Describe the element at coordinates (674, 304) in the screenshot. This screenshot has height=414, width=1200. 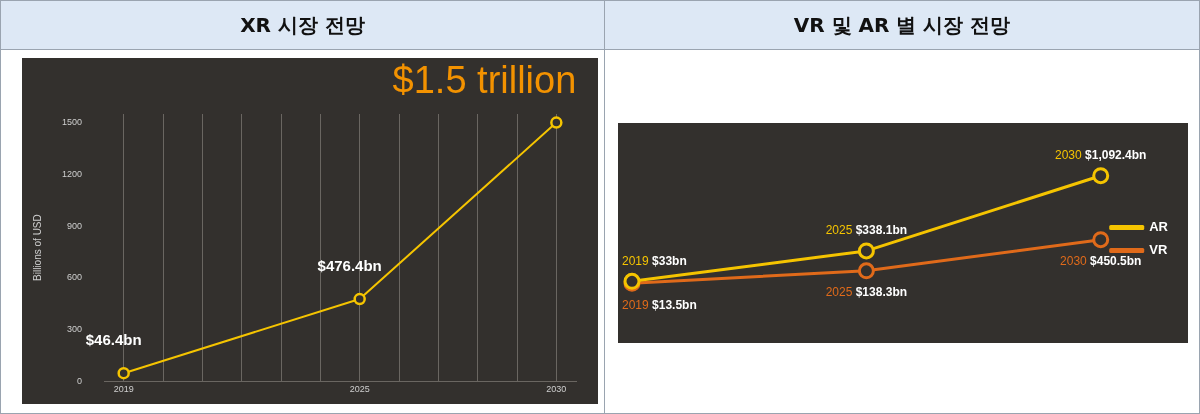
I see `data-label: $13.5bn` at that location.